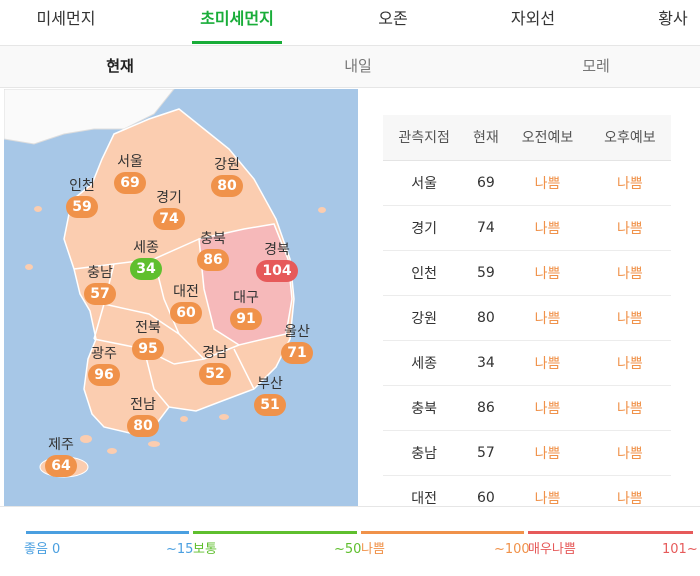 This screenshot has width=700, height=576. Describe the element at coordinates (610, 532) in the screenshot. I see `legend-bar-very-bad` at that location.